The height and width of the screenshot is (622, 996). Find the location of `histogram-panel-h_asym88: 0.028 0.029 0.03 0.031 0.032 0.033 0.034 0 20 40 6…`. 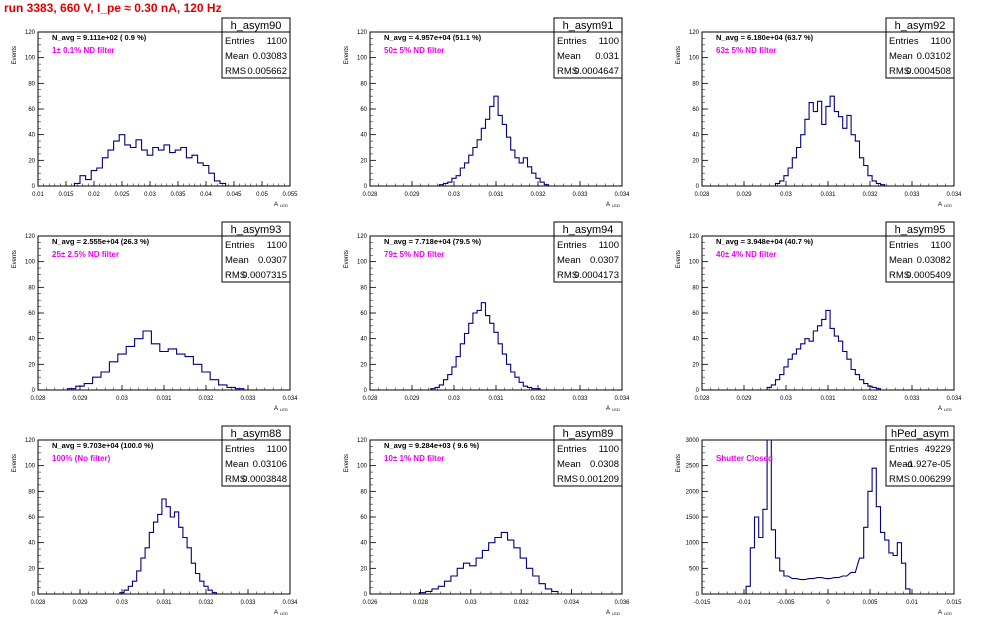

histogram-panel-h_asym88: 0.028 0.029 0.03 0.031 0.032 0.033 0.034 0 20 40 6… is located at coordinates (155, 520).